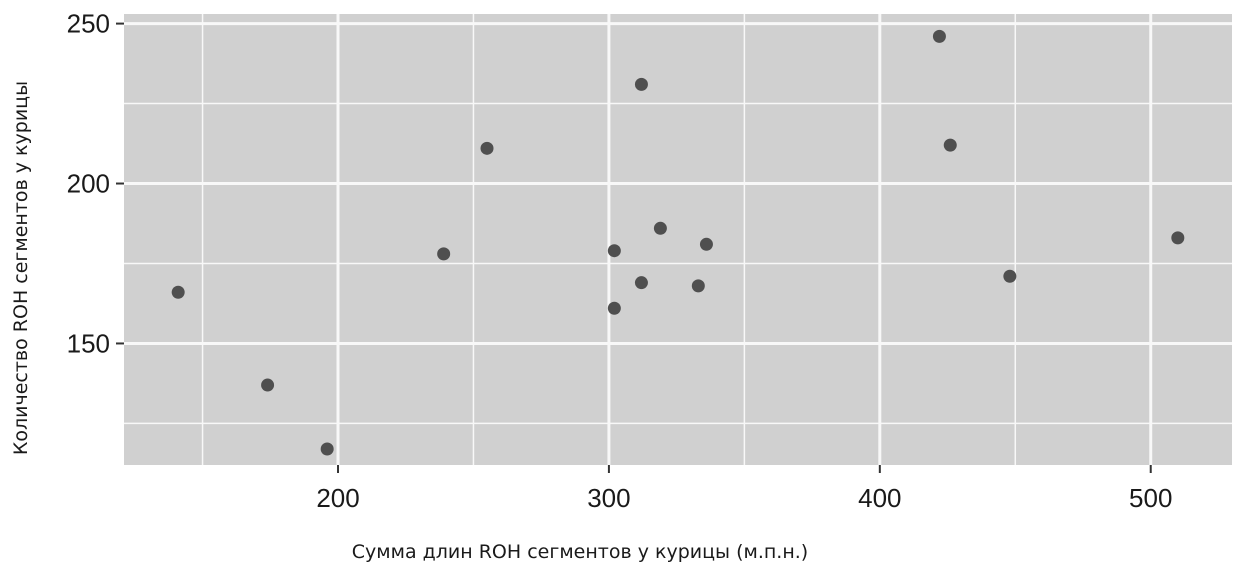  Describe the element at coordinates (88, 184) in the screenshot. I see `y-tick-label: 200` at that location.